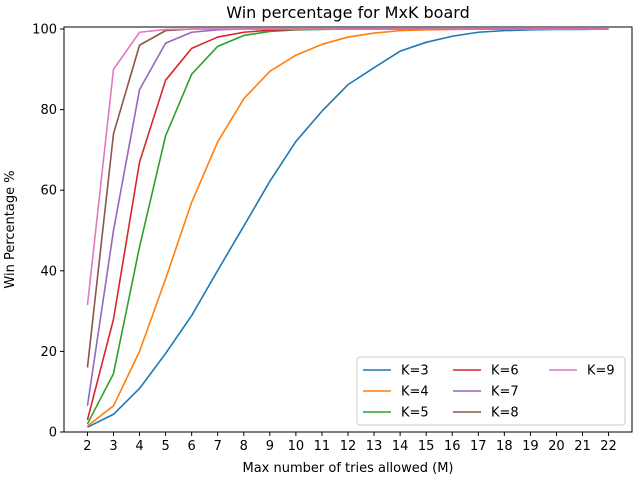  I want to click on legend-item: K=6, so click(486, 371).